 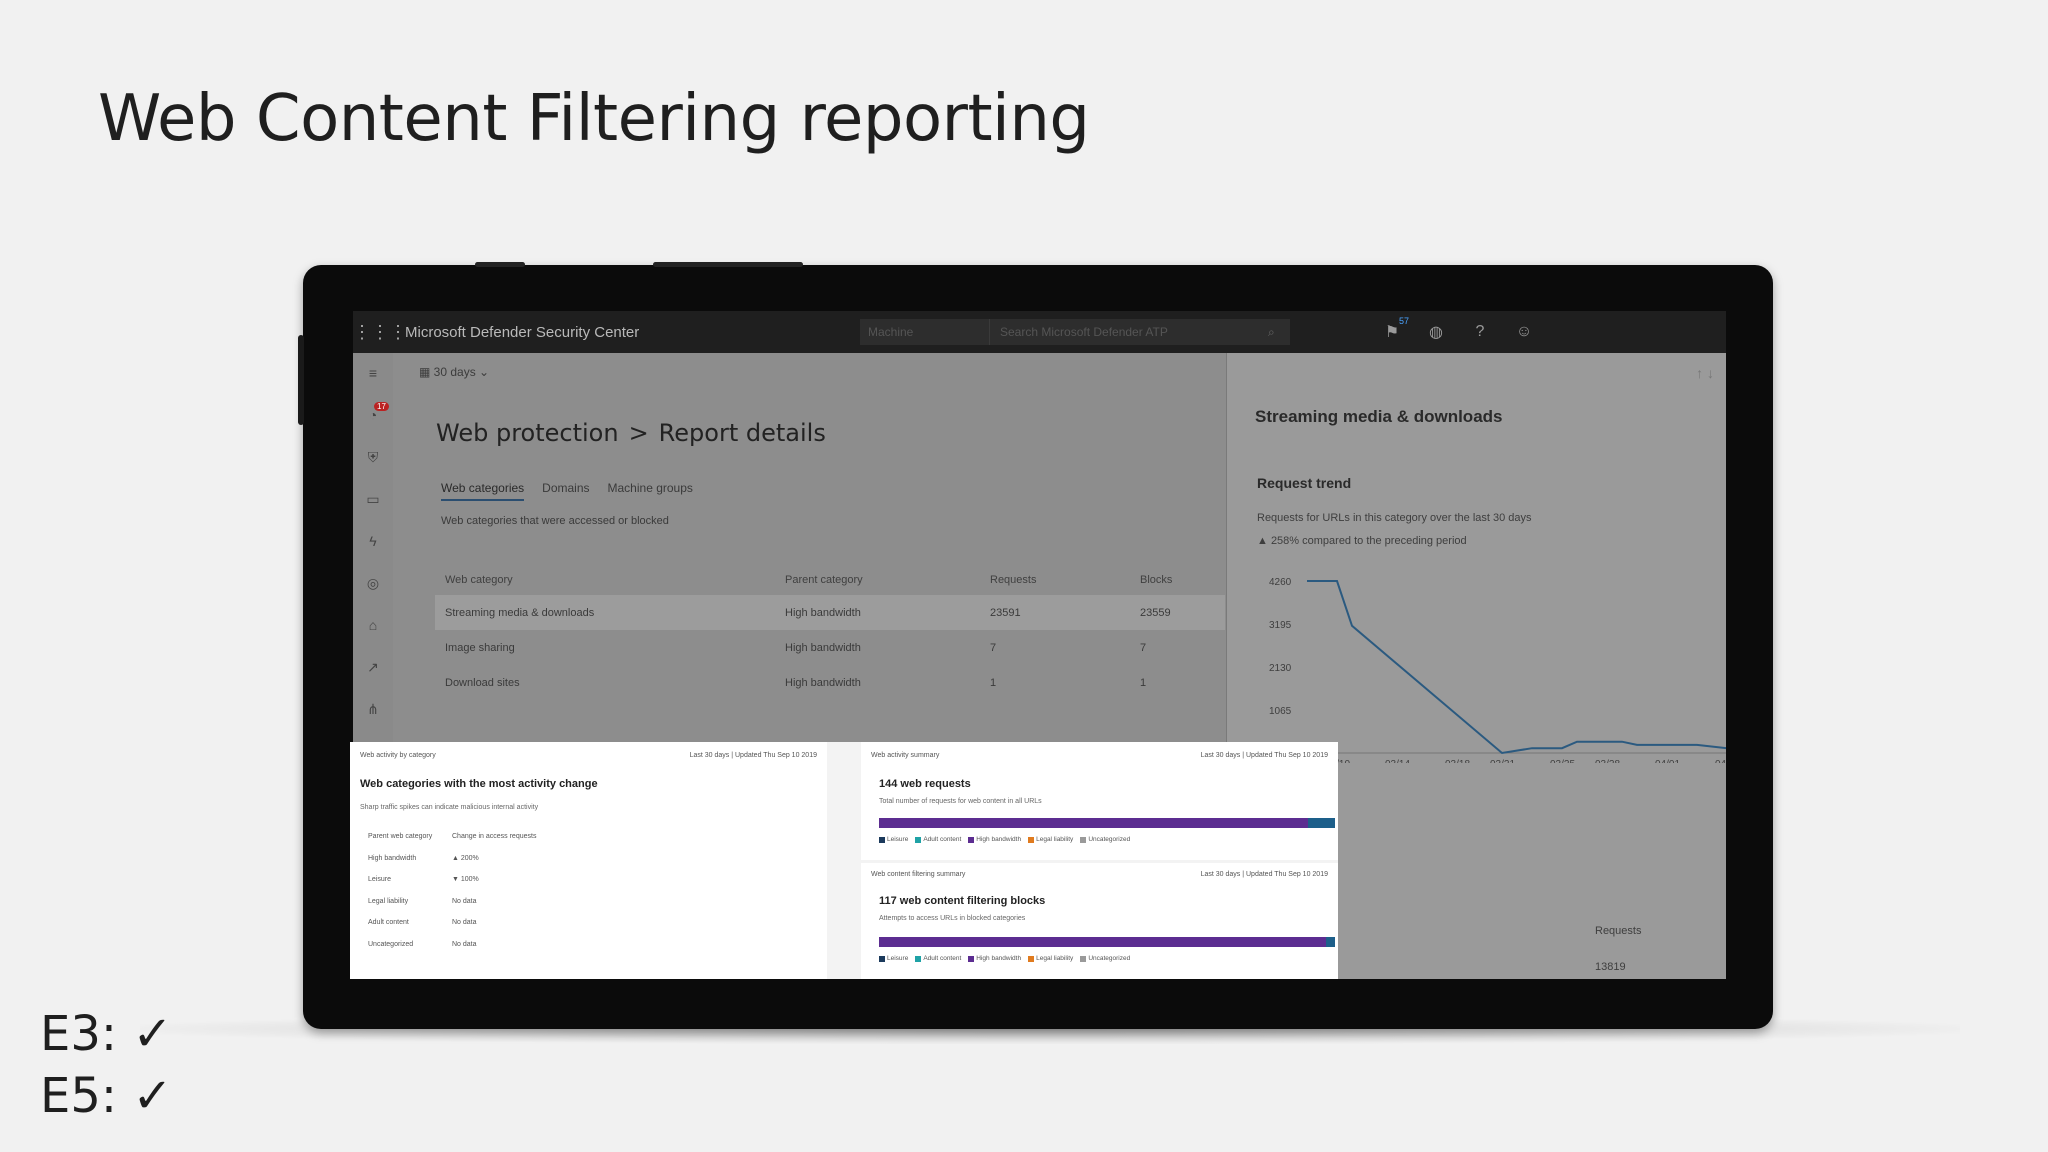 I want to click on list-item: Legal liability No data, so click(x=455, y=902).